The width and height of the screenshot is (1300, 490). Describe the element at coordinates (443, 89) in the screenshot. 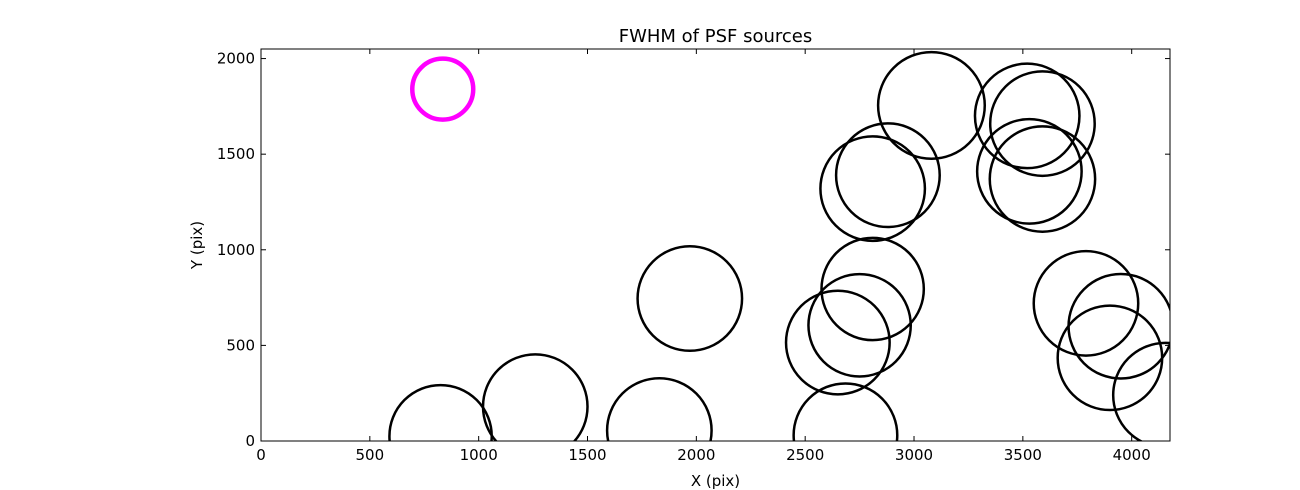

I see `reference-circle` at that location.